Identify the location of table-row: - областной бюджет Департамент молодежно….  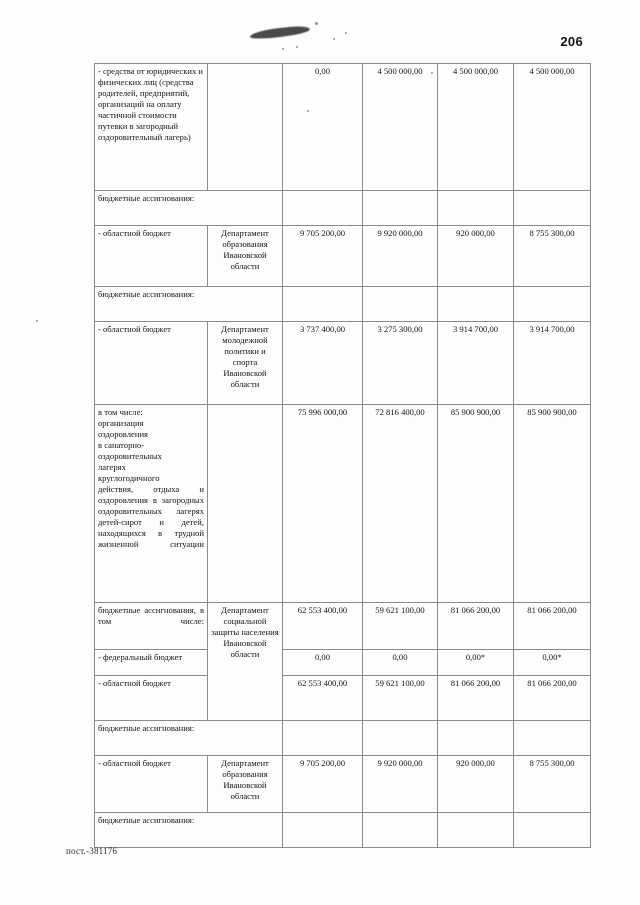
(342, 363).